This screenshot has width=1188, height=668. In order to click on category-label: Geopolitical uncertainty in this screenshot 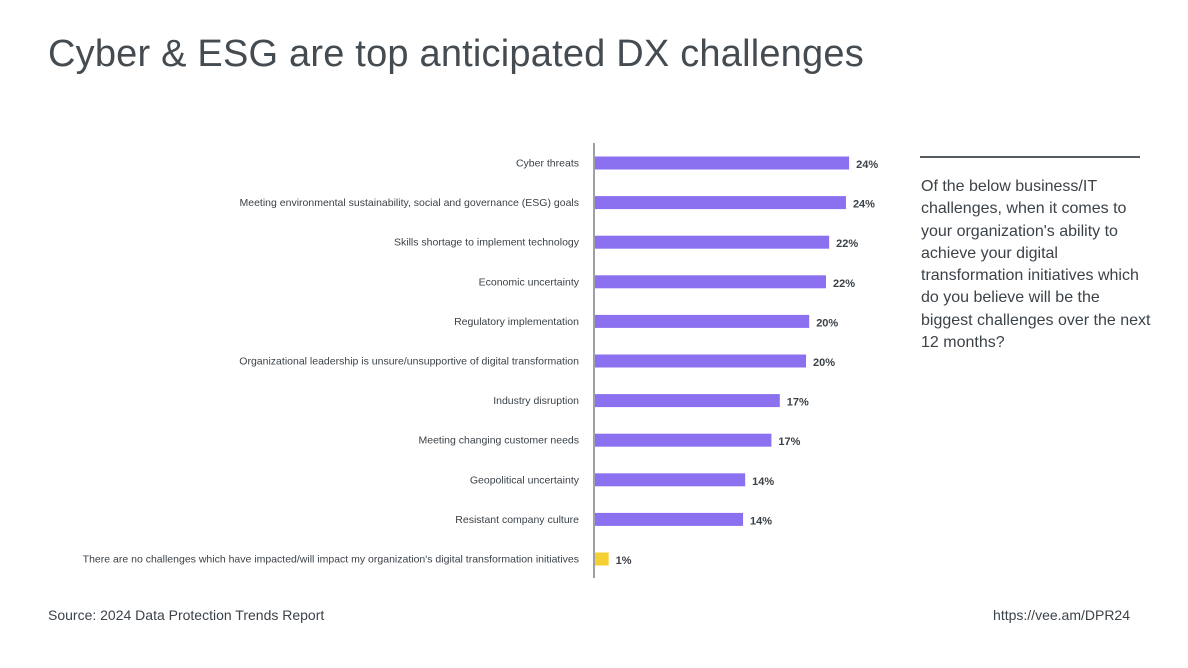, I will do `click(525, 480)`.